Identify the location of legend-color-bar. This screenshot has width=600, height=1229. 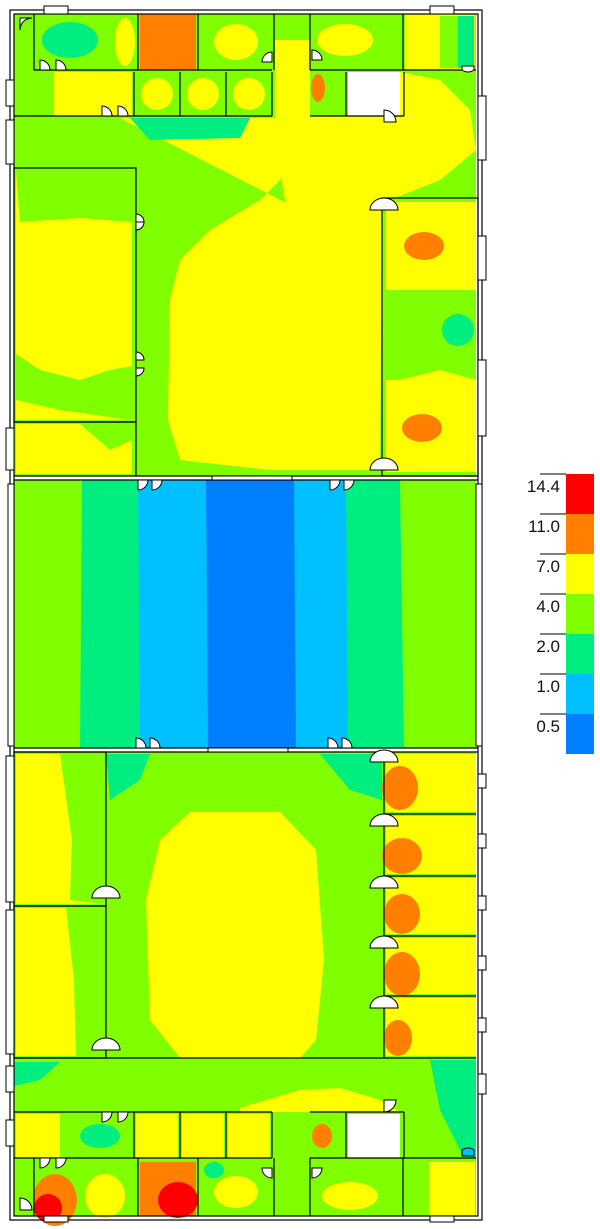
(567, 613).